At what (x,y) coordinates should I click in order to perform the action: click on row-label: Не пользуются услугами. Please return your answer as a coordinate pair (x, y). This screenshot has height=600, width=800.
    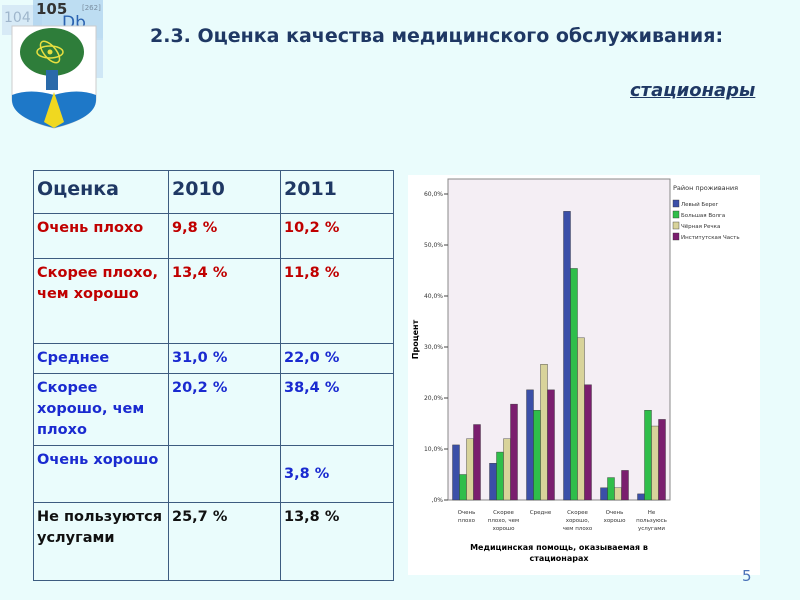
    Looking at the image, I should click on (101, 541).